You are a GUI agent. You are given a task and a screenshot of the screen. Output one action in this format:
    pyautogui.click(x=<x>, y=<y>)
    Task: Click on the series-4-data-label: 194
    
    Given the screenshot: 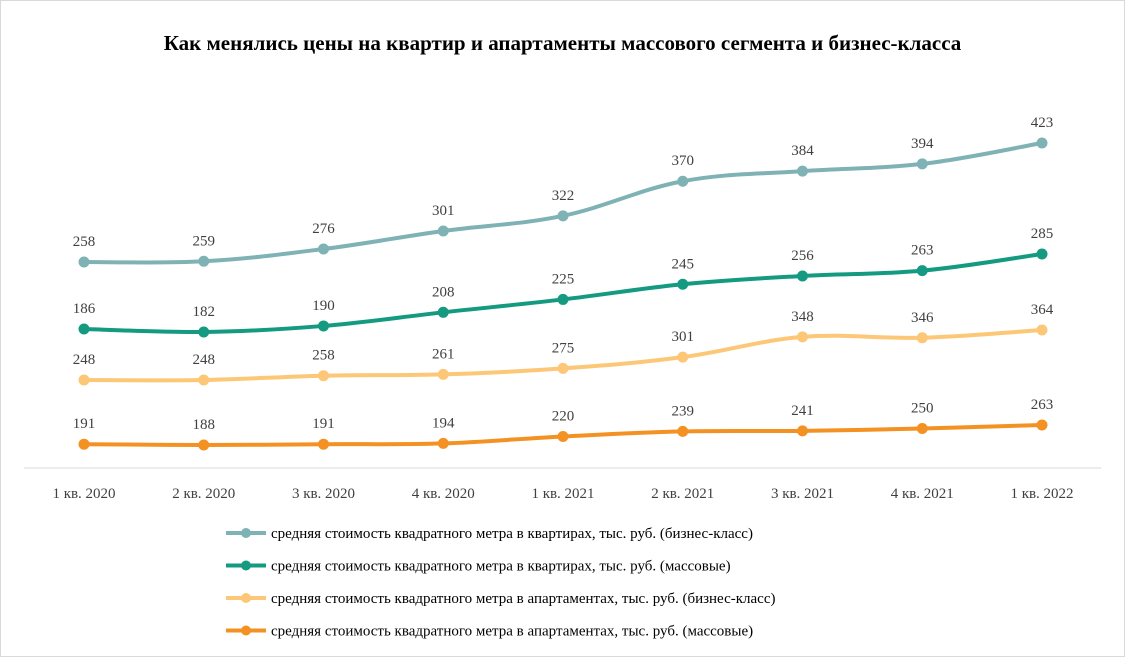 What is the action you would take?
    pyautogui.click(x=443, y=423)
    